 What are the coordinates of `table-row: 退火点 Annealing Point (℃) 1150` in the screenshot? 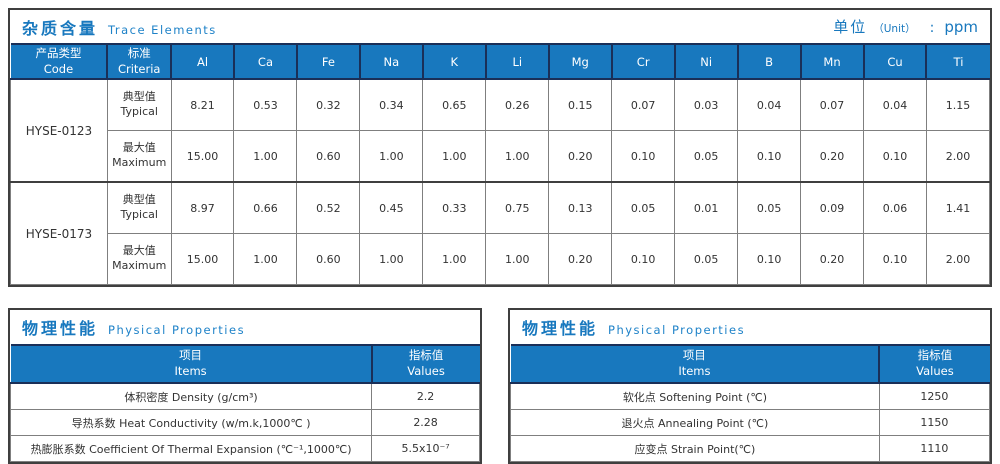 It's located at (750, 422).